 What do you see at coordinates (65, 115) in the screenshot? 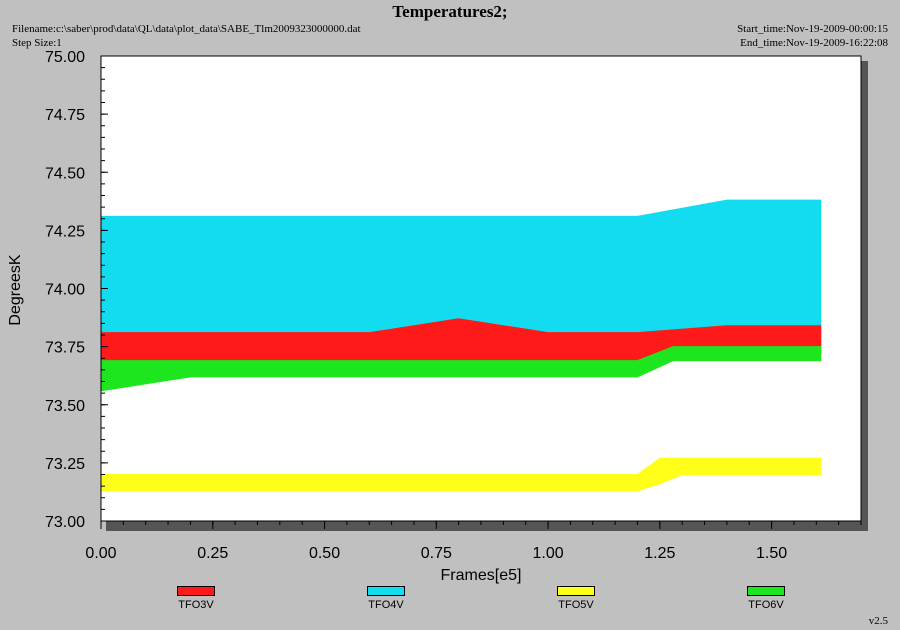
I see `y-tick-label: 74.75` at bounding box center [65, 115].